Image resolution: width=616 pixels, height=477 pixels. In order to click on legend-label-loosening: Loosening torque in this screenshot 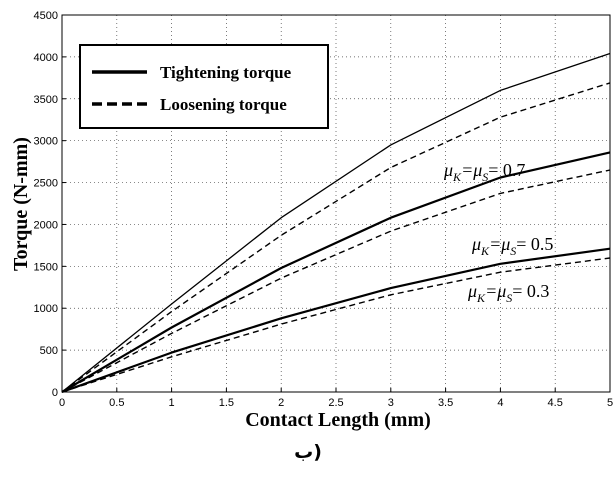, I will do `click(223, 104)`.